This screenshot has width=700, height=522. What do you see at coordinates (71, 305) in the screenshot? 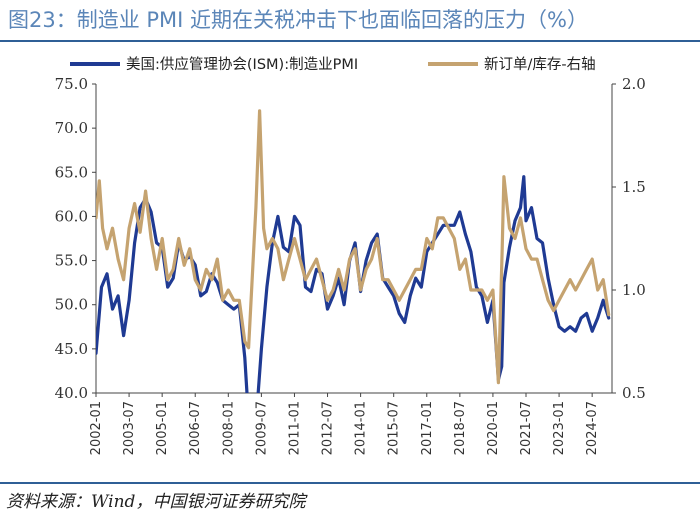
I see `y-left-tick-label: 50.0` at bounding box center [71, 305].